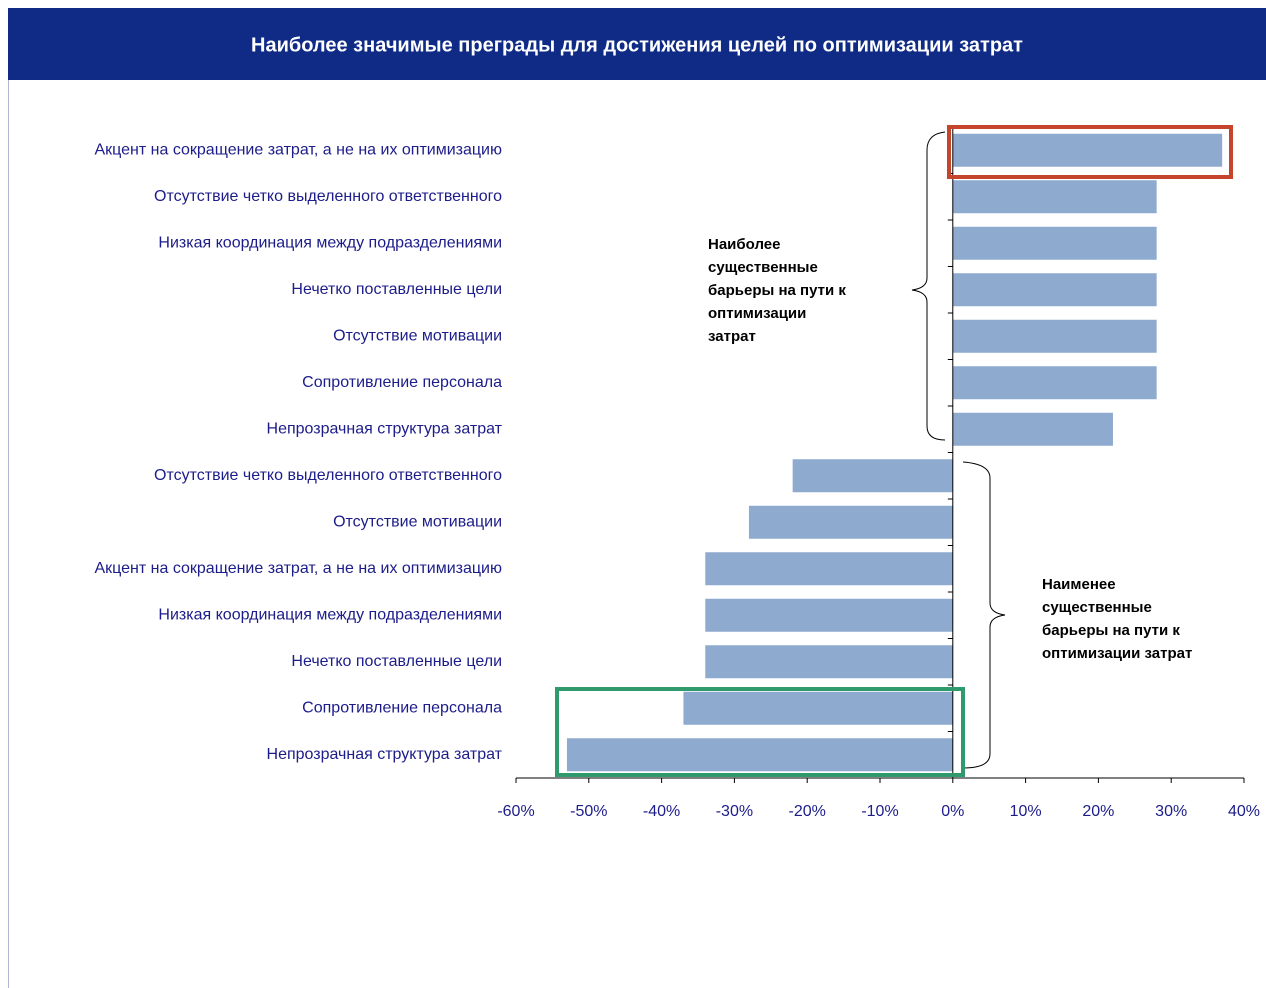 The height and width of the screenshot is (988, 1266). I want to click on x-tick-label: 30%, so click(1171, 811).